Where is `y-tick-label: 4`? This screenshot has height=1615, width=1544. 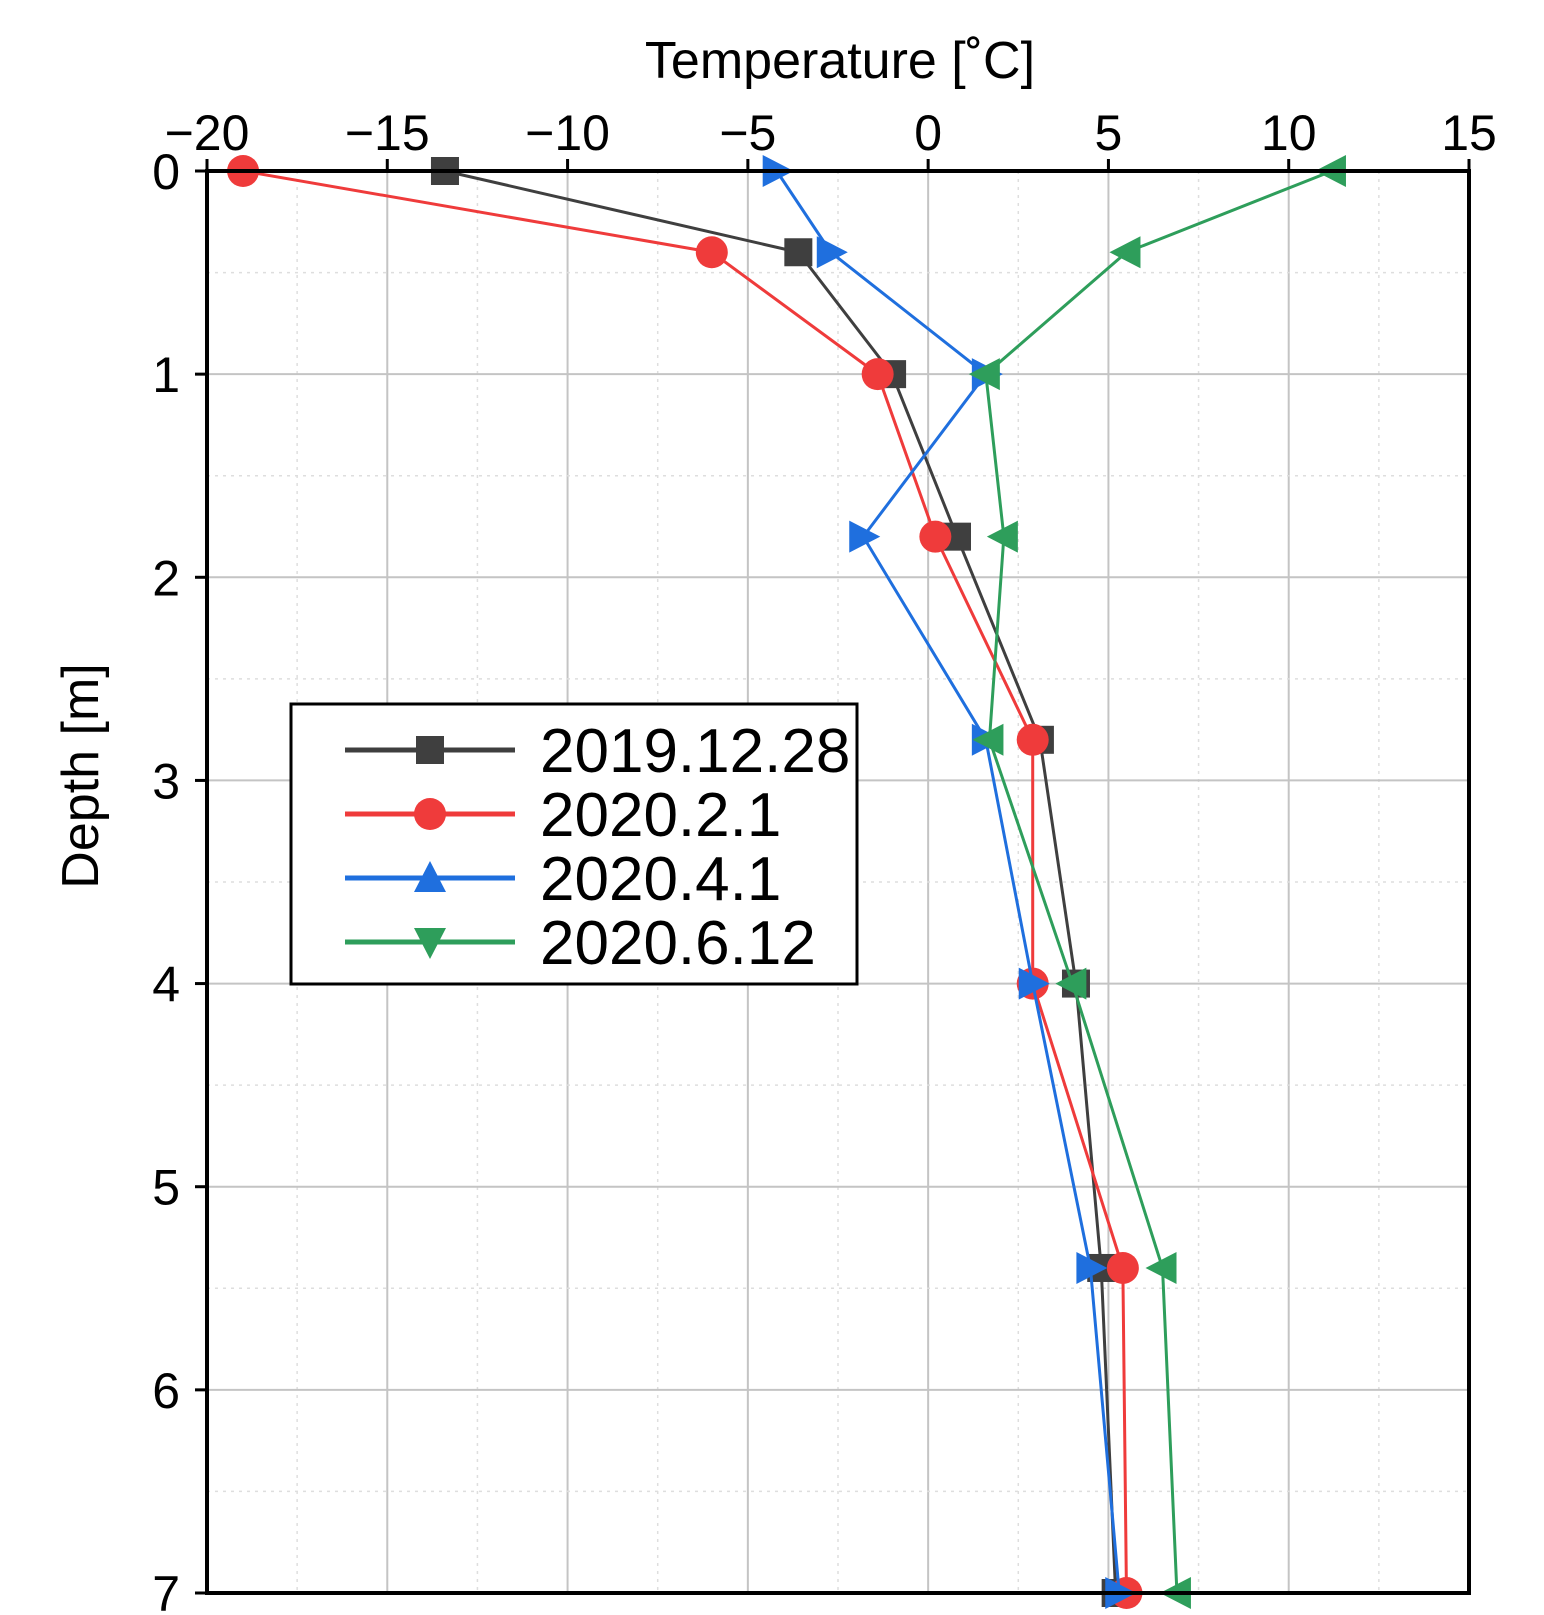
y-tick-label: 4 is located at coordinates (166, 985).